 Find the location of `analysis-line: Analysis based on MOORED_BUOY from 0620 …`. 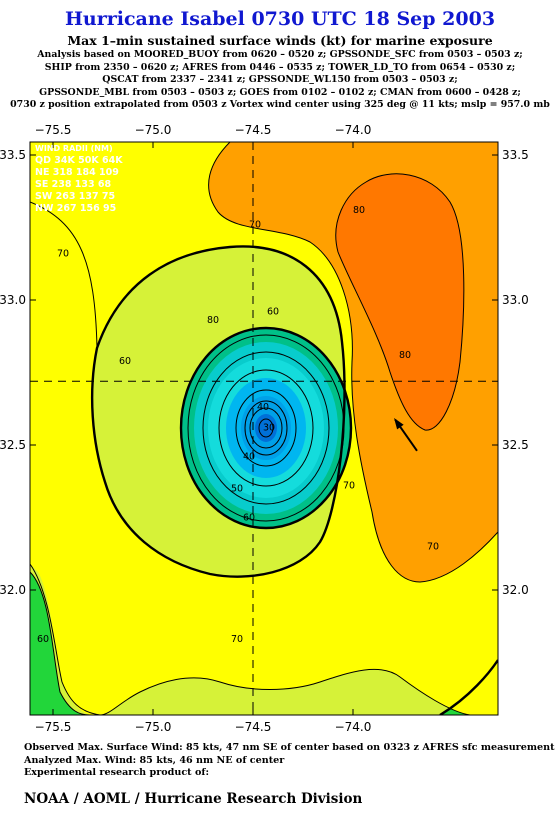

analysis-line: Analysis based on MOORED_BUOY from 0620 … is located at coordinates (280, 54).